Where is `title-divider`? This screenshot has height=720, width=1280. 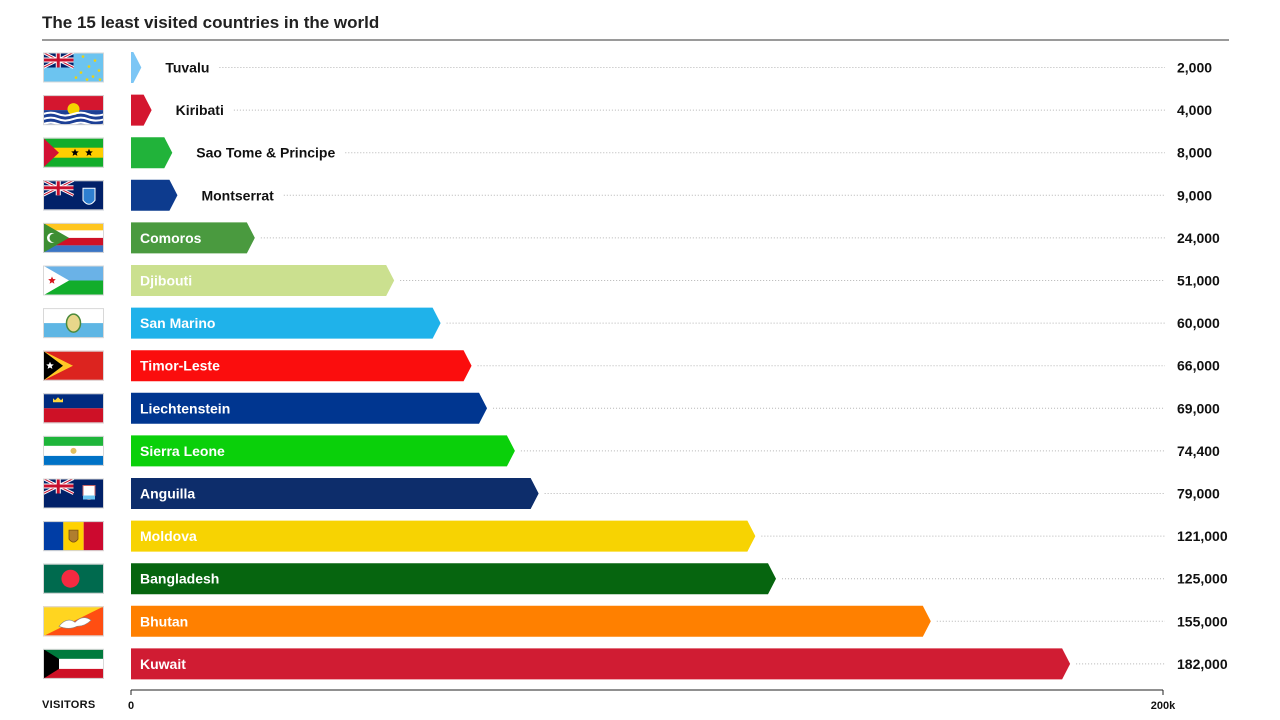
title-divider is located at coordinates (635, 40).